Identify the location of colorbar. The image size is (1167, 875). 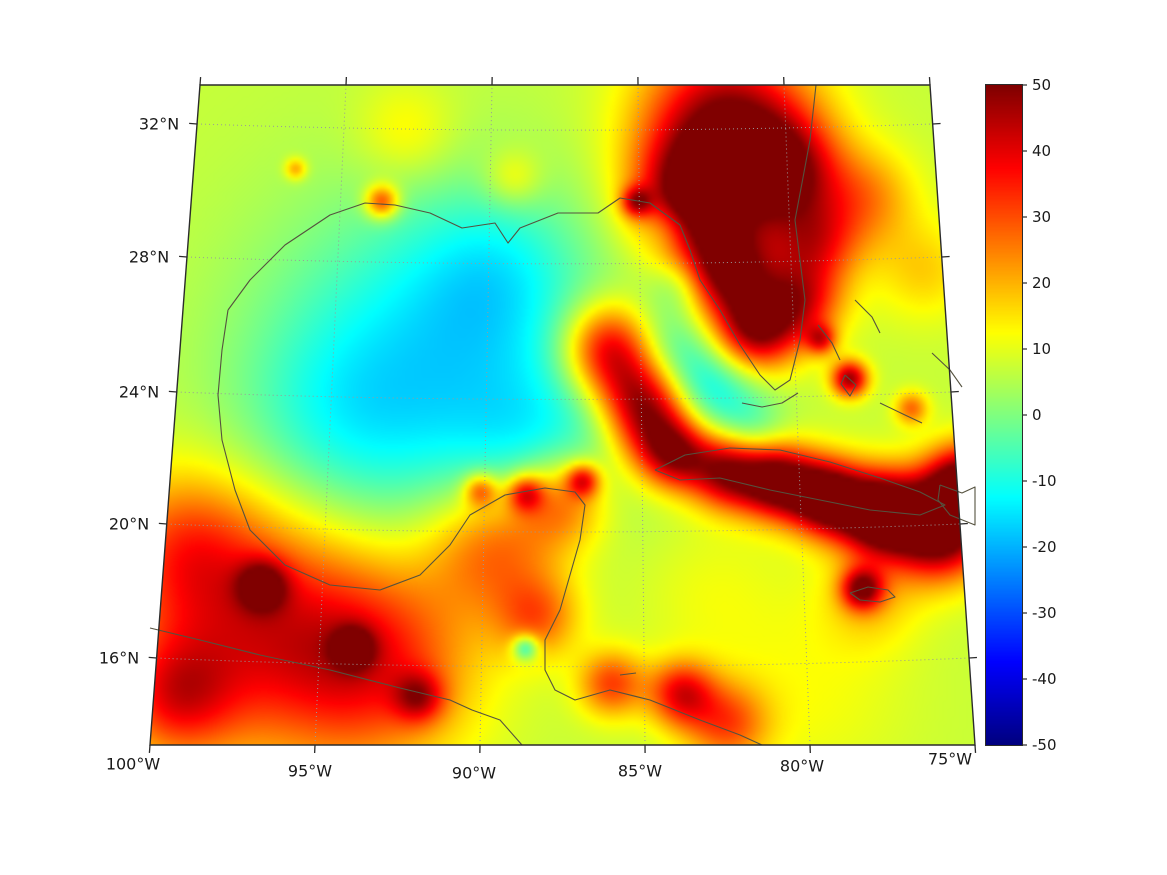
(1004, 415).